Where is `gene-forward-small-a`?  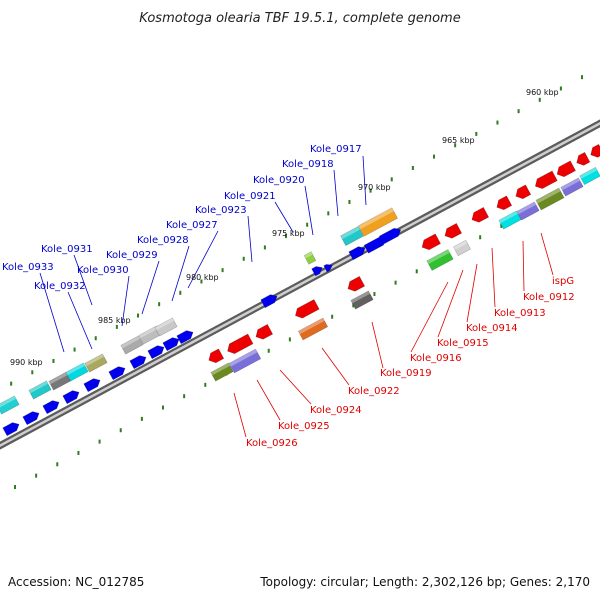 gene-forward-small-a is located at coordinates (318, 270).